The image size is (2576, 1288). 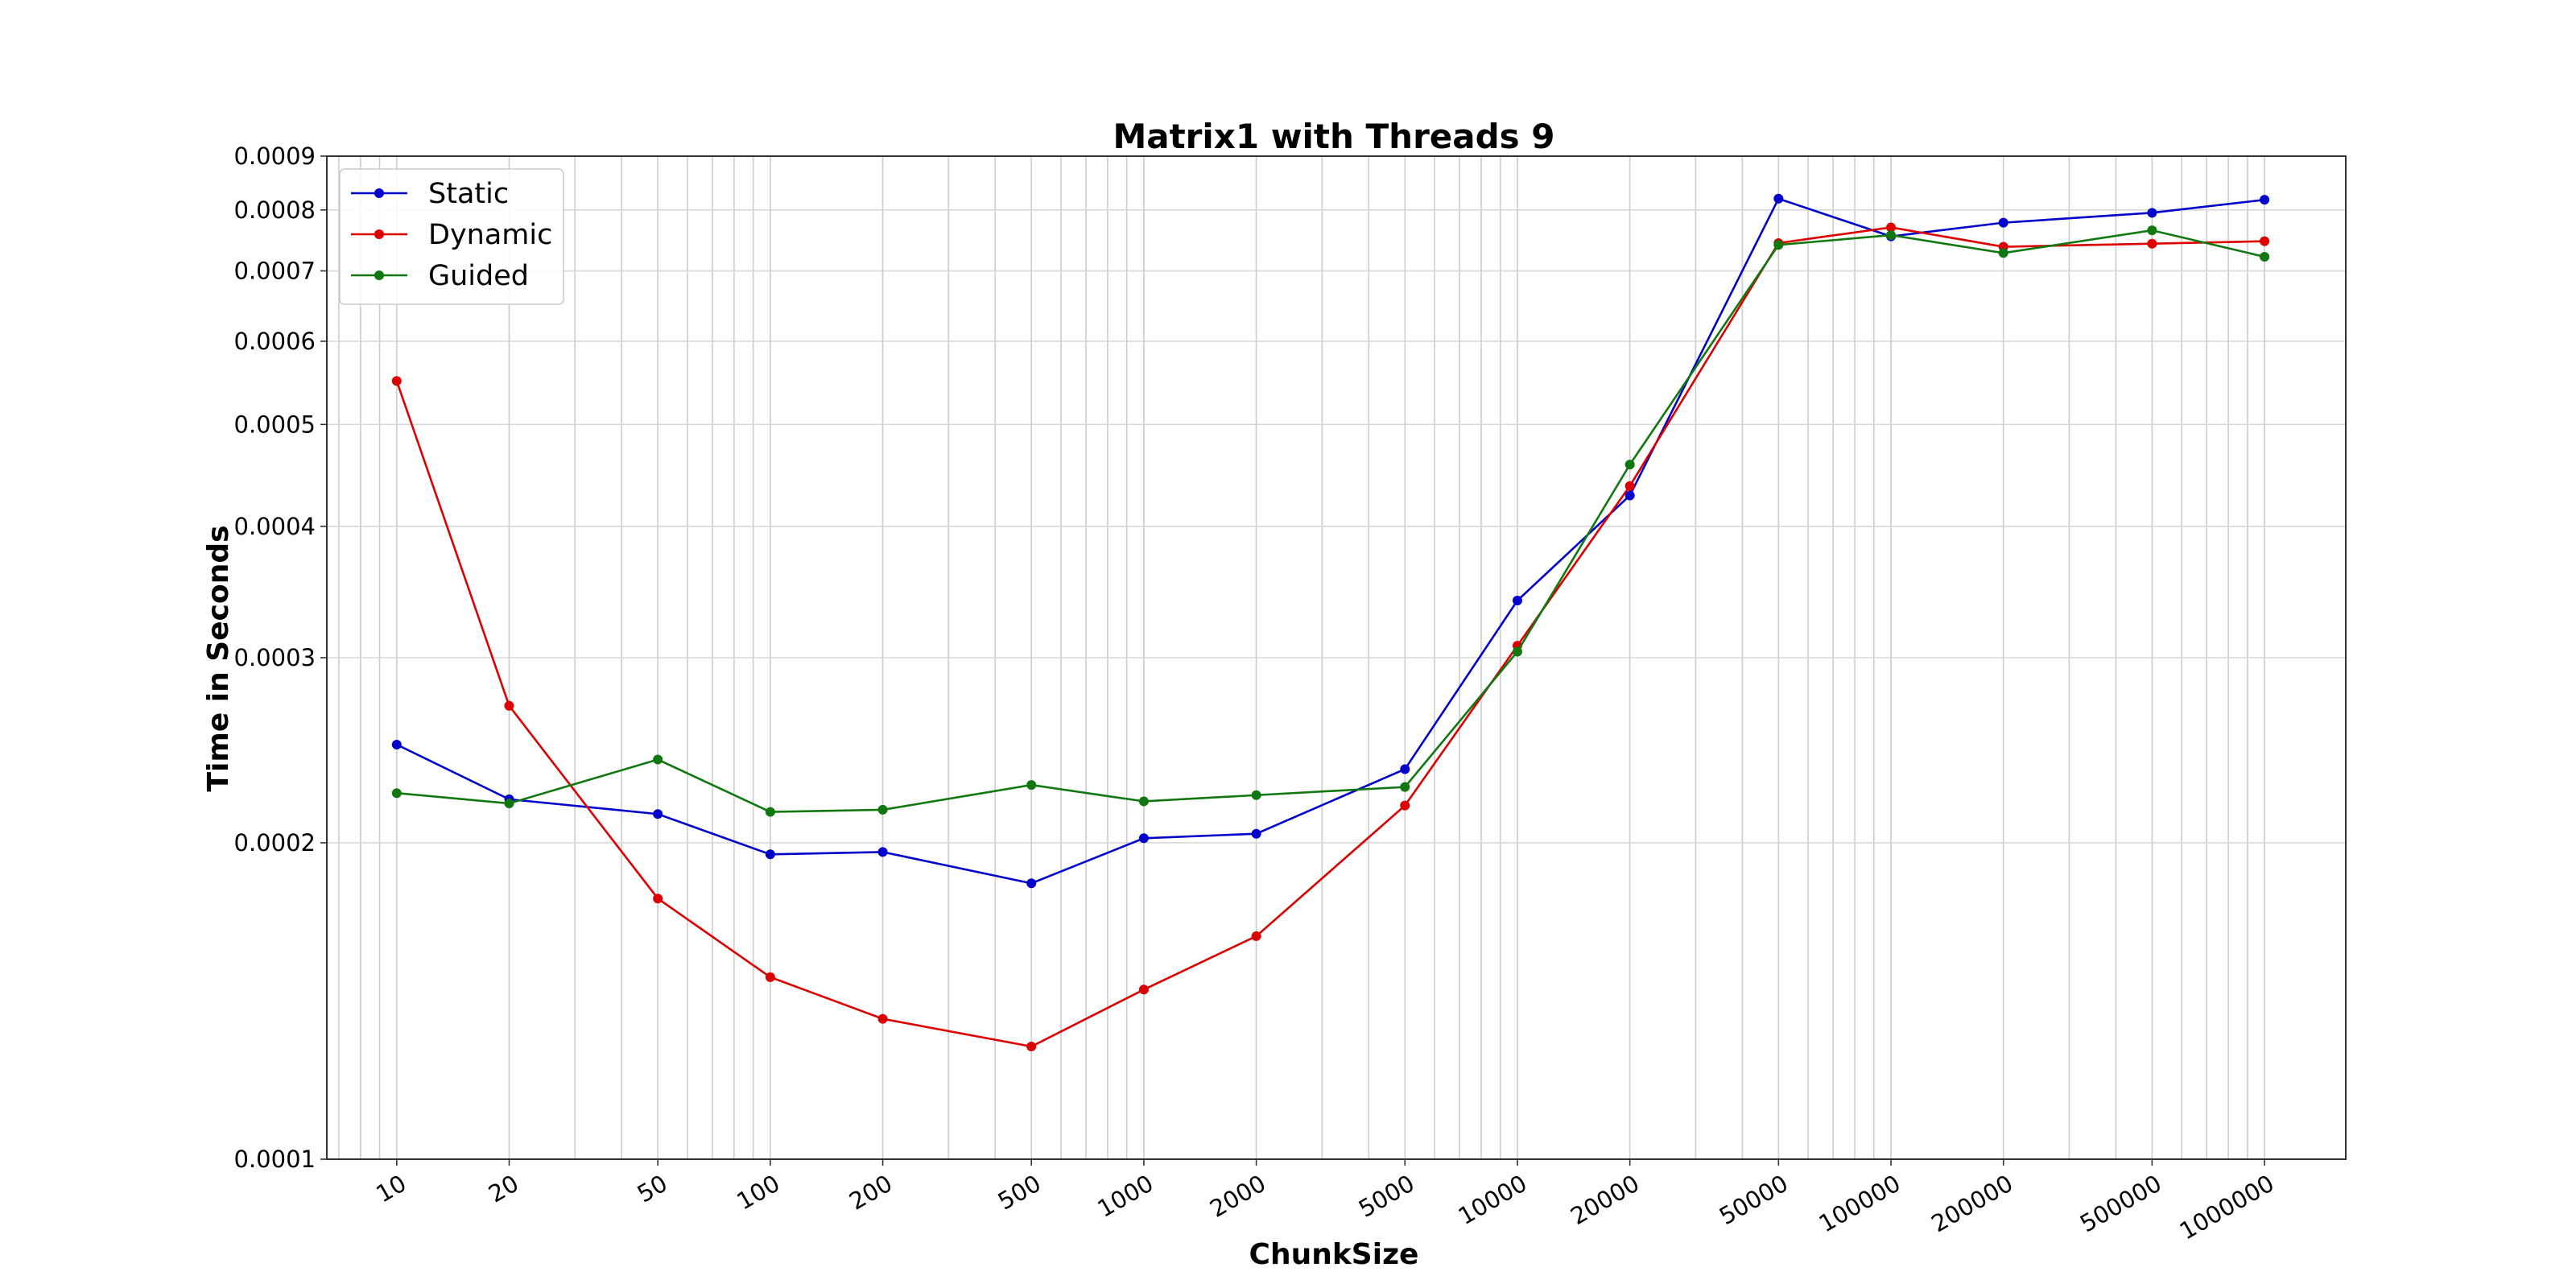 What do you see at coordinates (2227, 1207) in the screenshot?
I see `x-tick-label: 1000000` at bounding box center [2227, 1207].